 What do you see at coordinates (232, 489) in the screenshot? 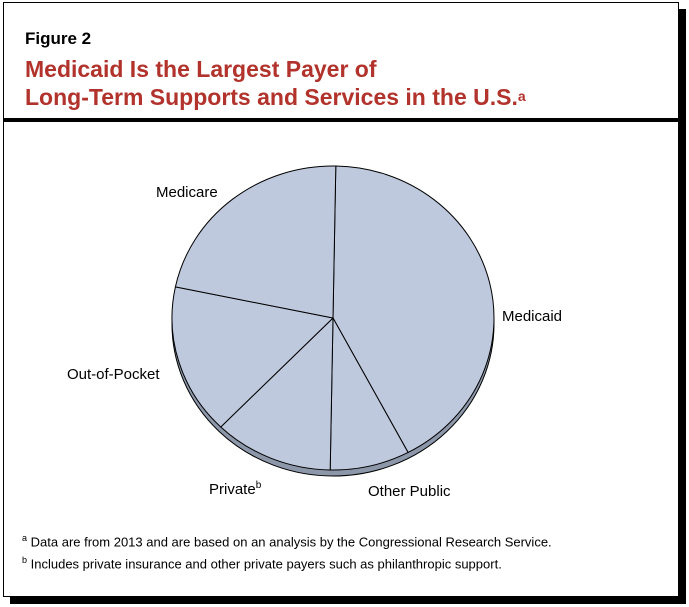
I see `private-label-text: Private` at bounding box center [232, 489].